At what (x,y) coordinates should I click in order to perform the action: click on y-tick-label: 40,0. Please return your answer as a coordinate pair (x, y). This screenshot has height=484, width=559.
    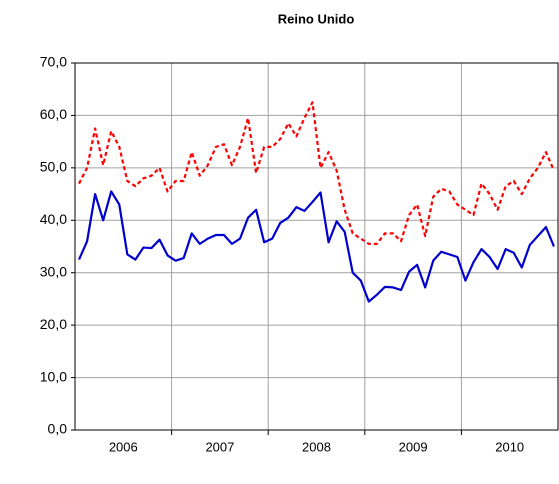
    Looking at the image, I should click on (53, 219).